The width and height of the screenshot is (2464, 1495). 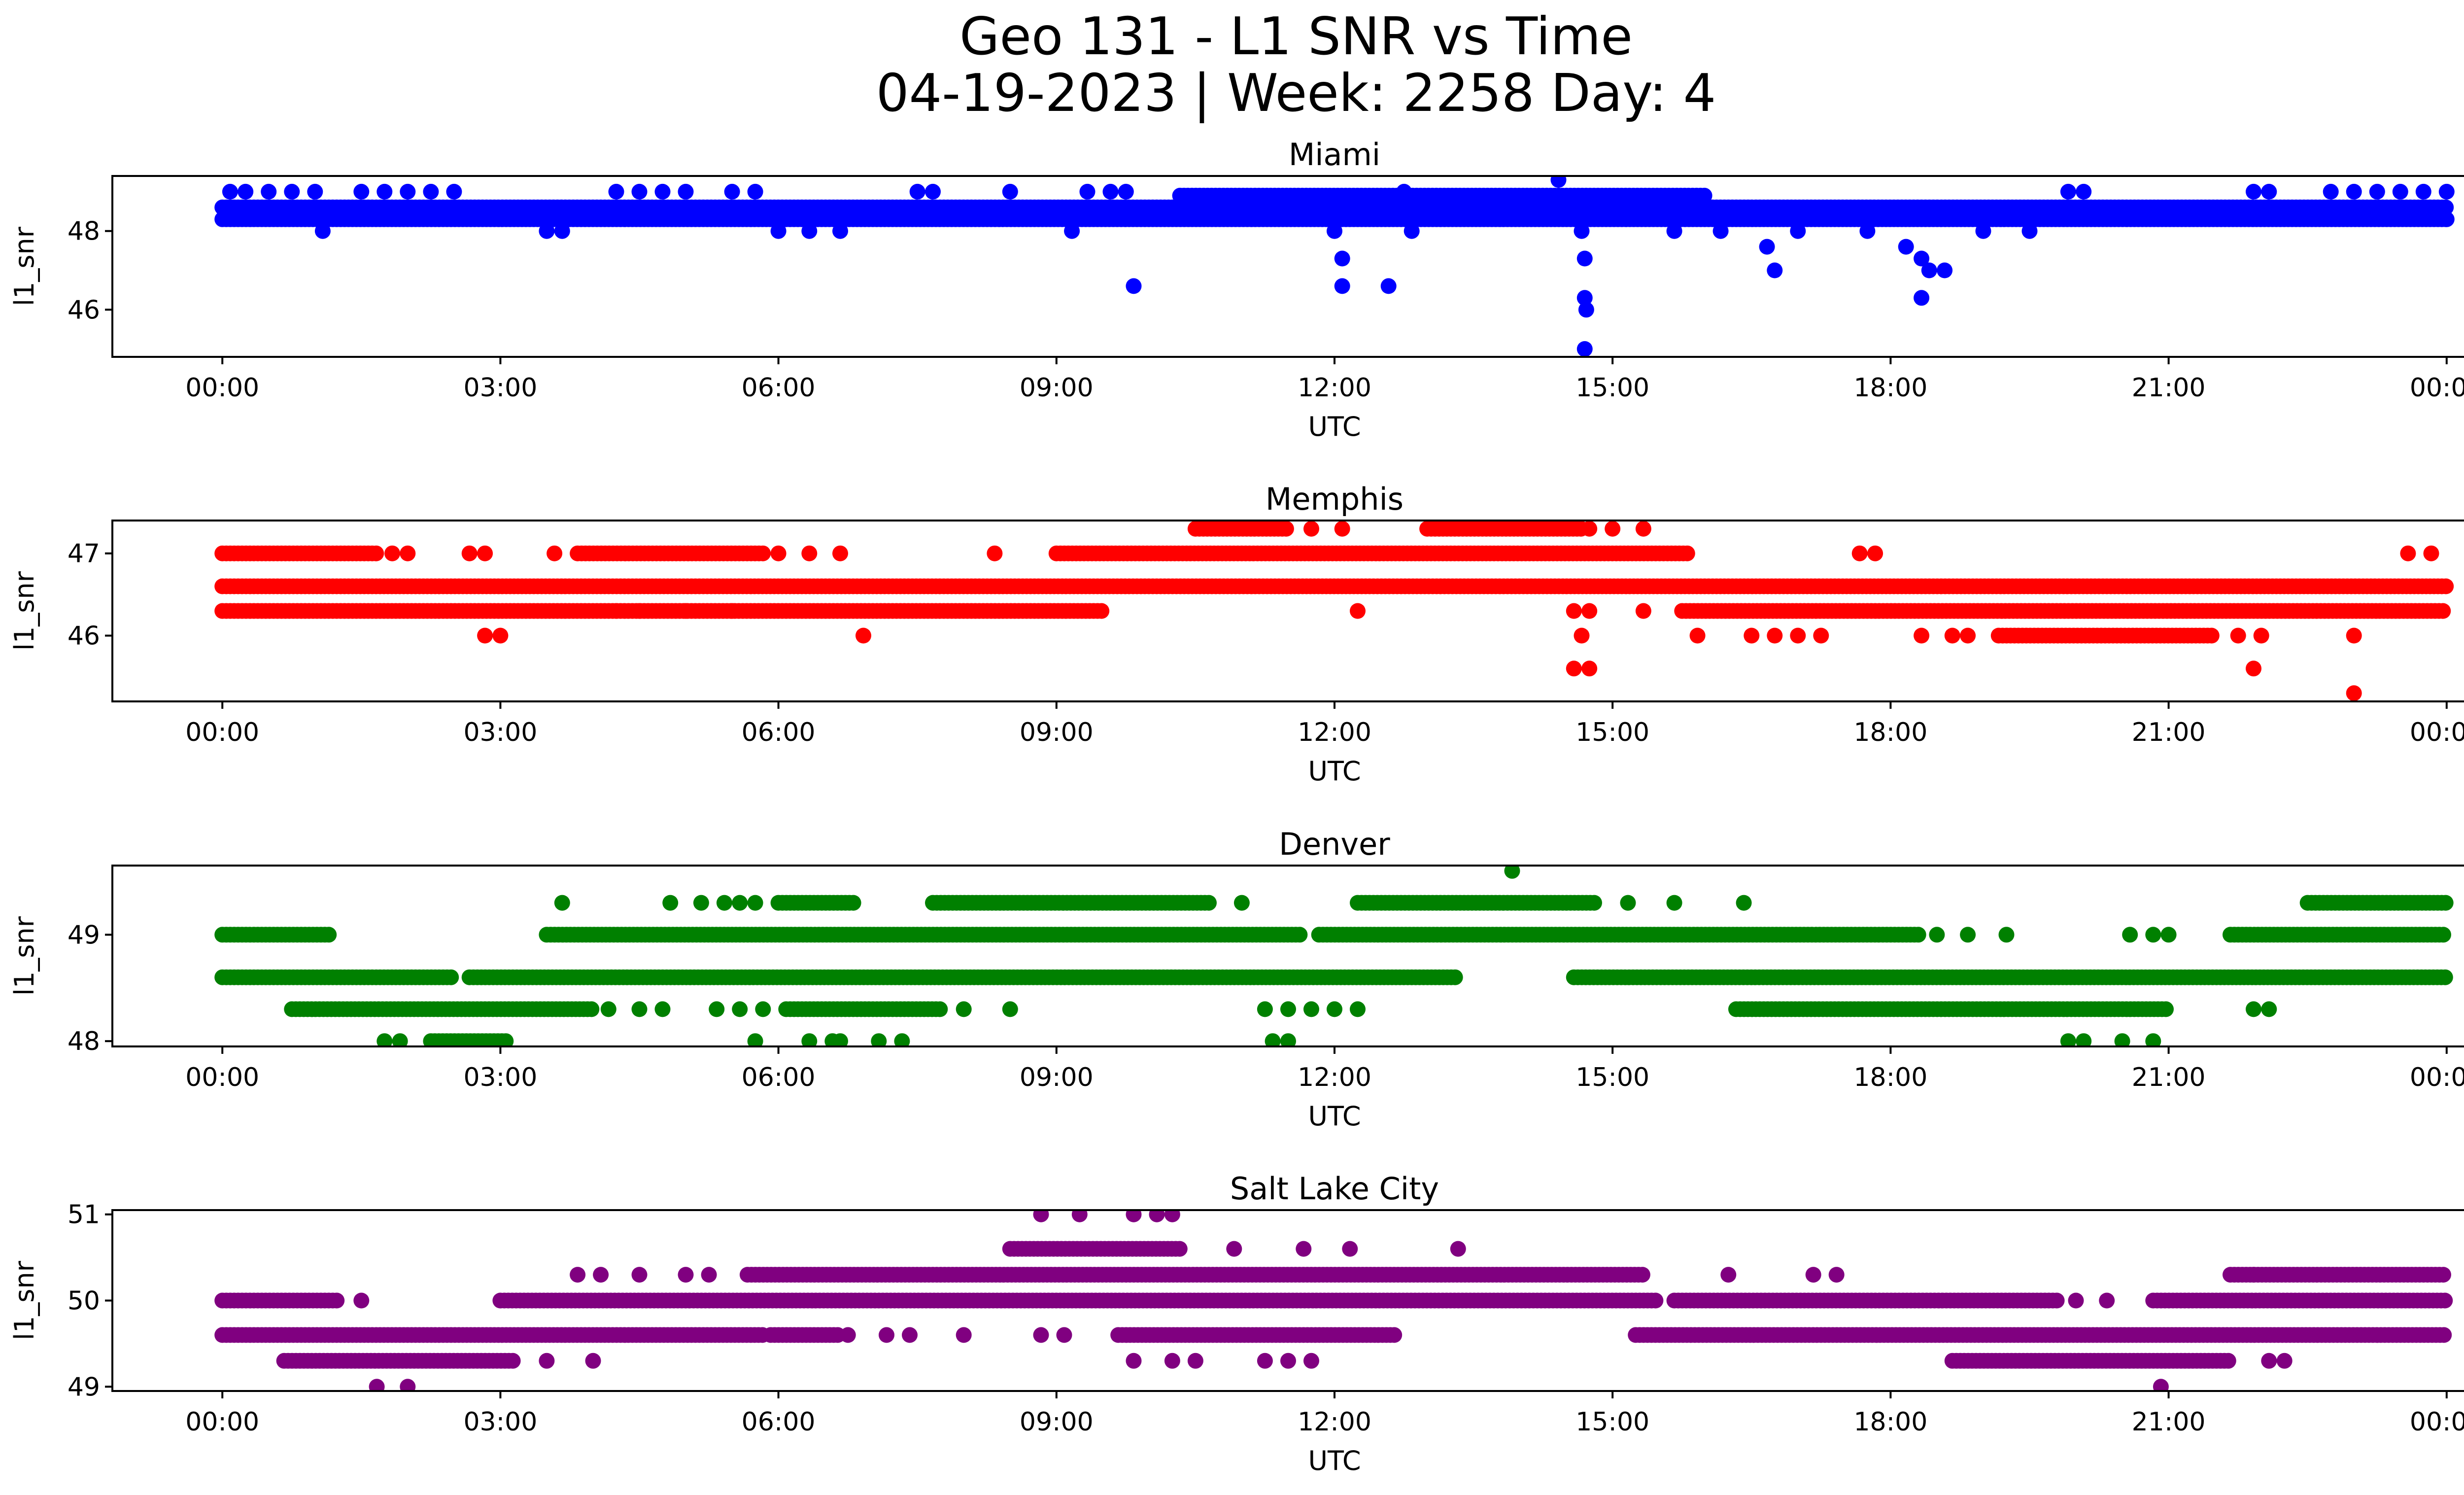 I want to click on panel-title: Miami, so click(x=1334, y=155).